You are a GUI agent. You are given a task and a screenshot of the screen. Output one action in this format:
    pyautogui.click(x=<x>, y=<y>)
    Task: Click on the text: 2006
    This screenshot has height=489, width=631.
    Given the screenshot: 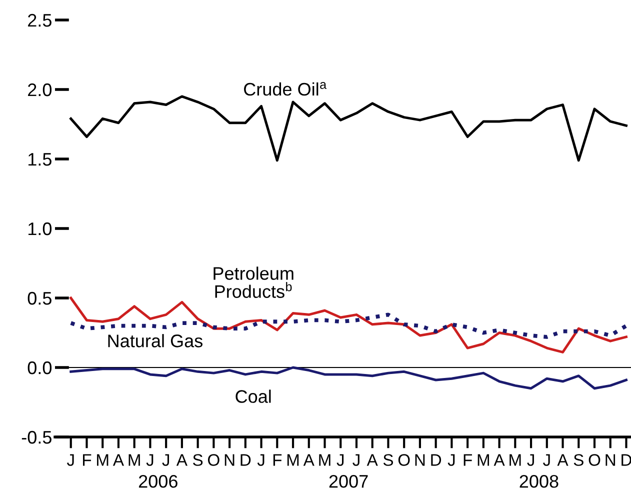 What is the action you would take?
    pyautogui.click(x=158, y=481)
    